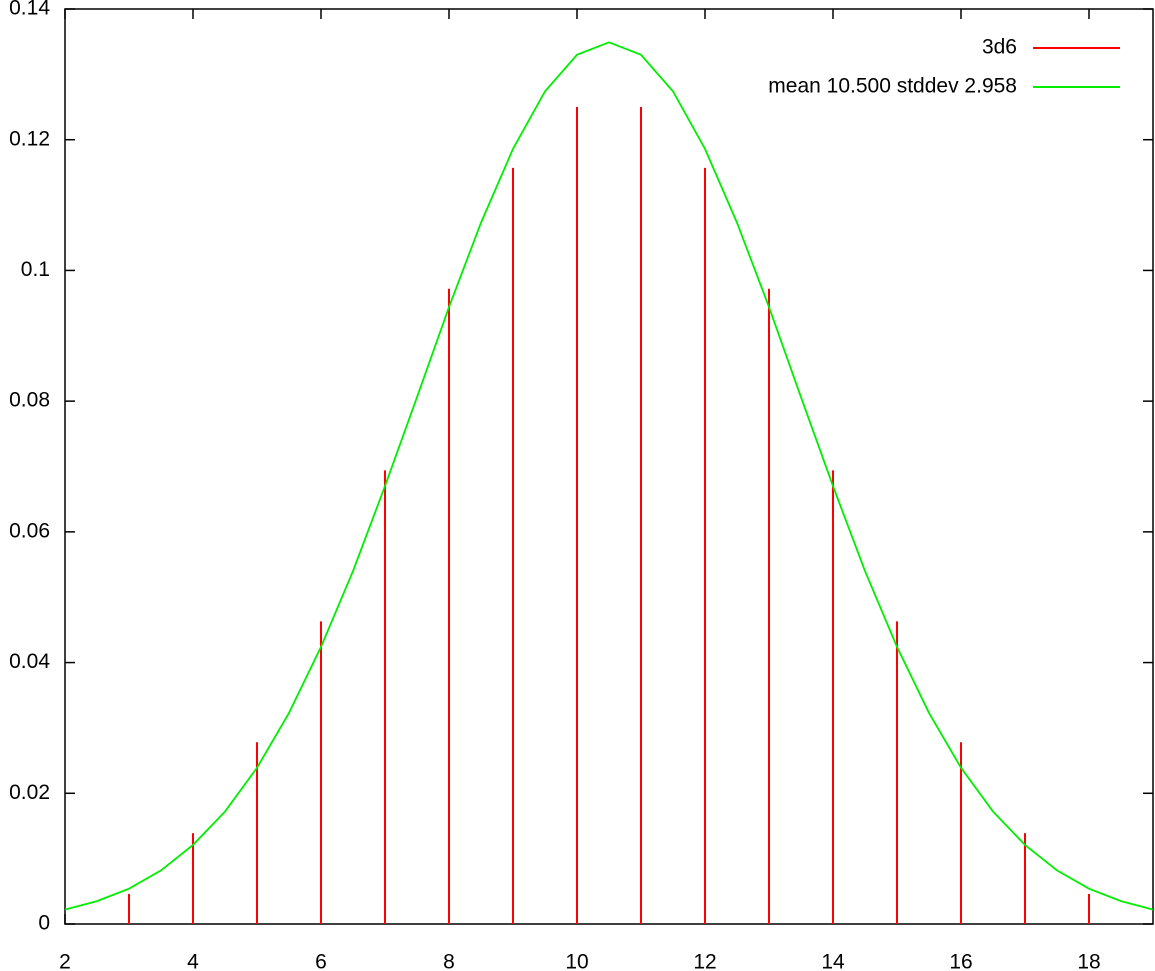 Image resolution: width=1155 pixels, height=971 pixels. What do you see at coordinates (321, 961) in the screenshot?
I see `x-tick-label: 6` at bounding box center [321, 961].